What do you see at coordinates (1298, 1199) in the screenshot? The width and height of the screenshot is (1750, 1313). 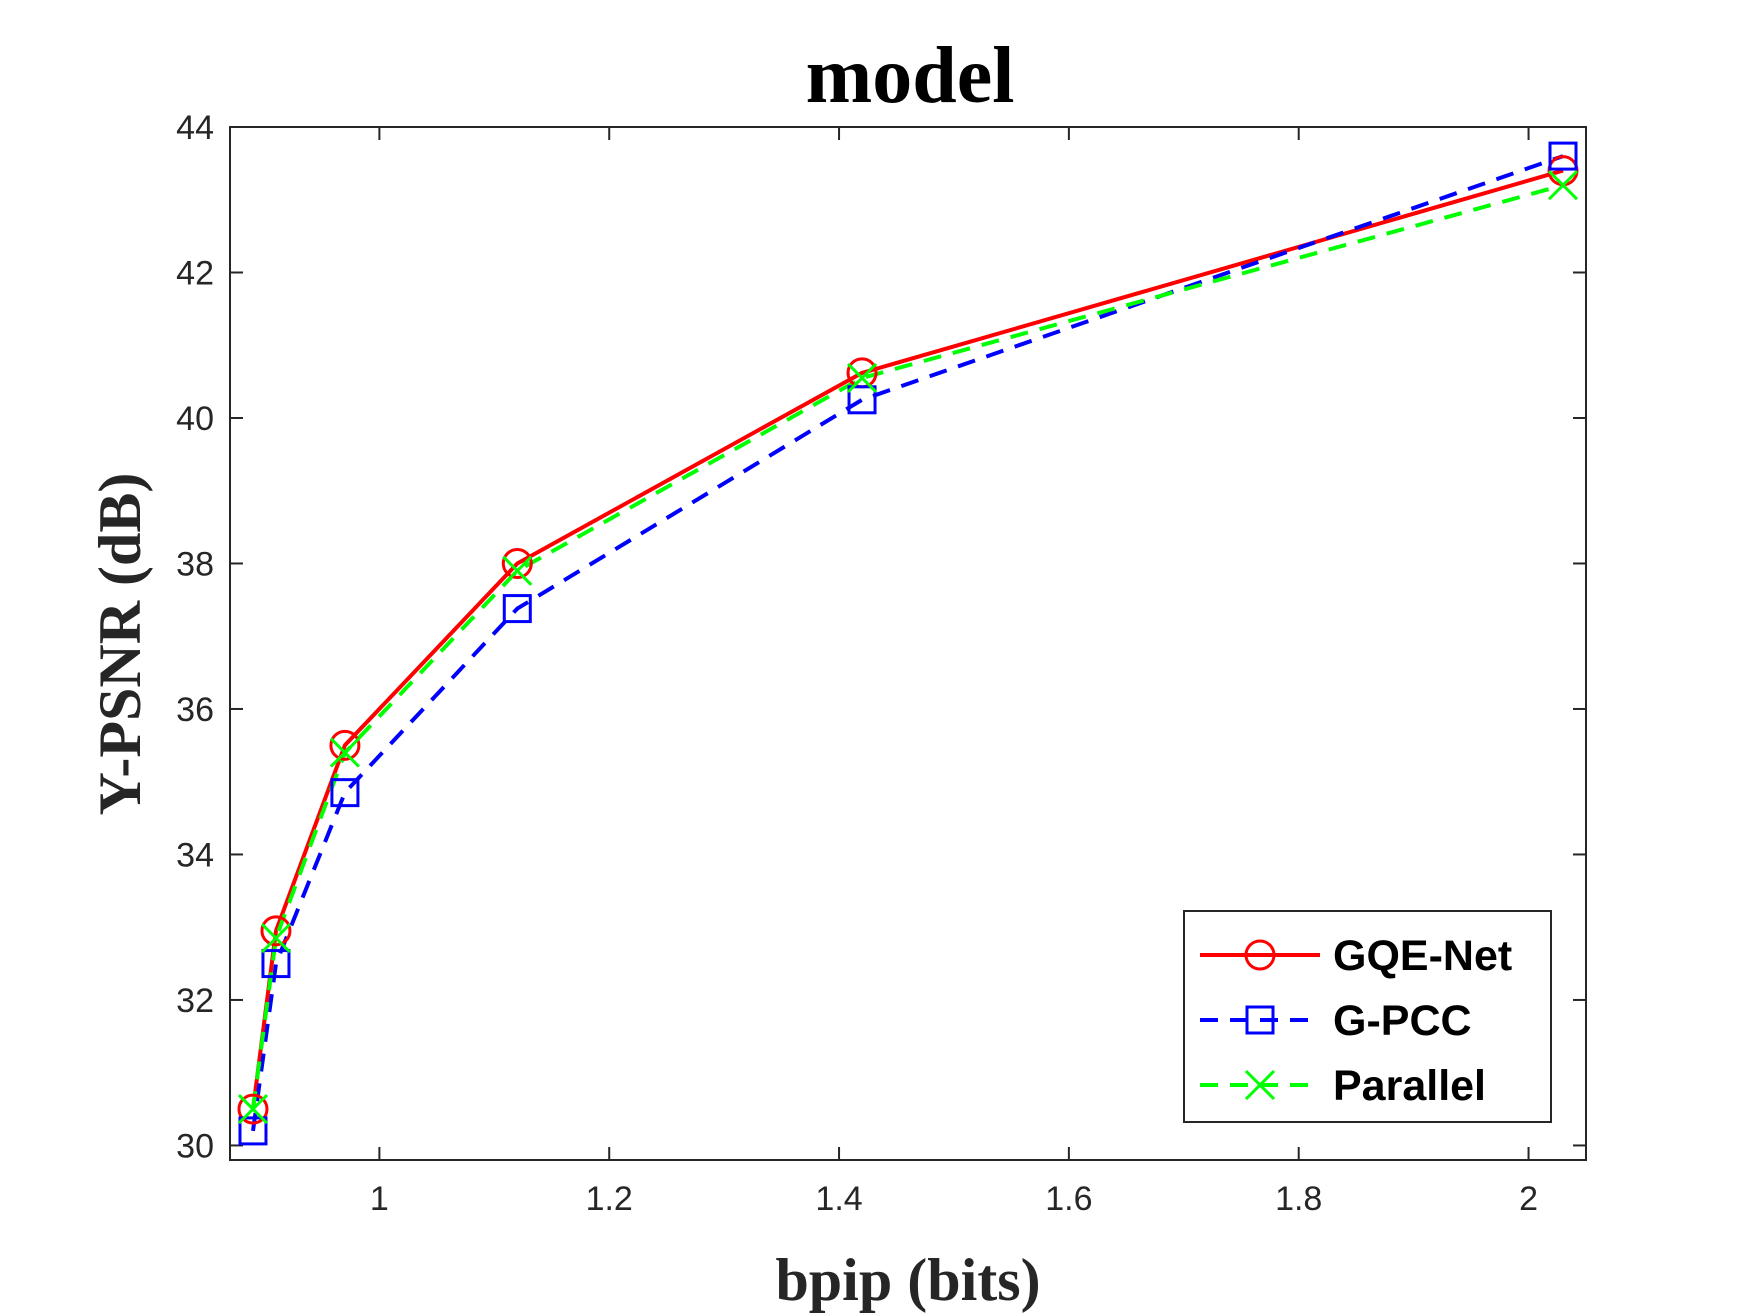 I see `x-tick-label: 1.8` at bounding box center [1298, 1199].